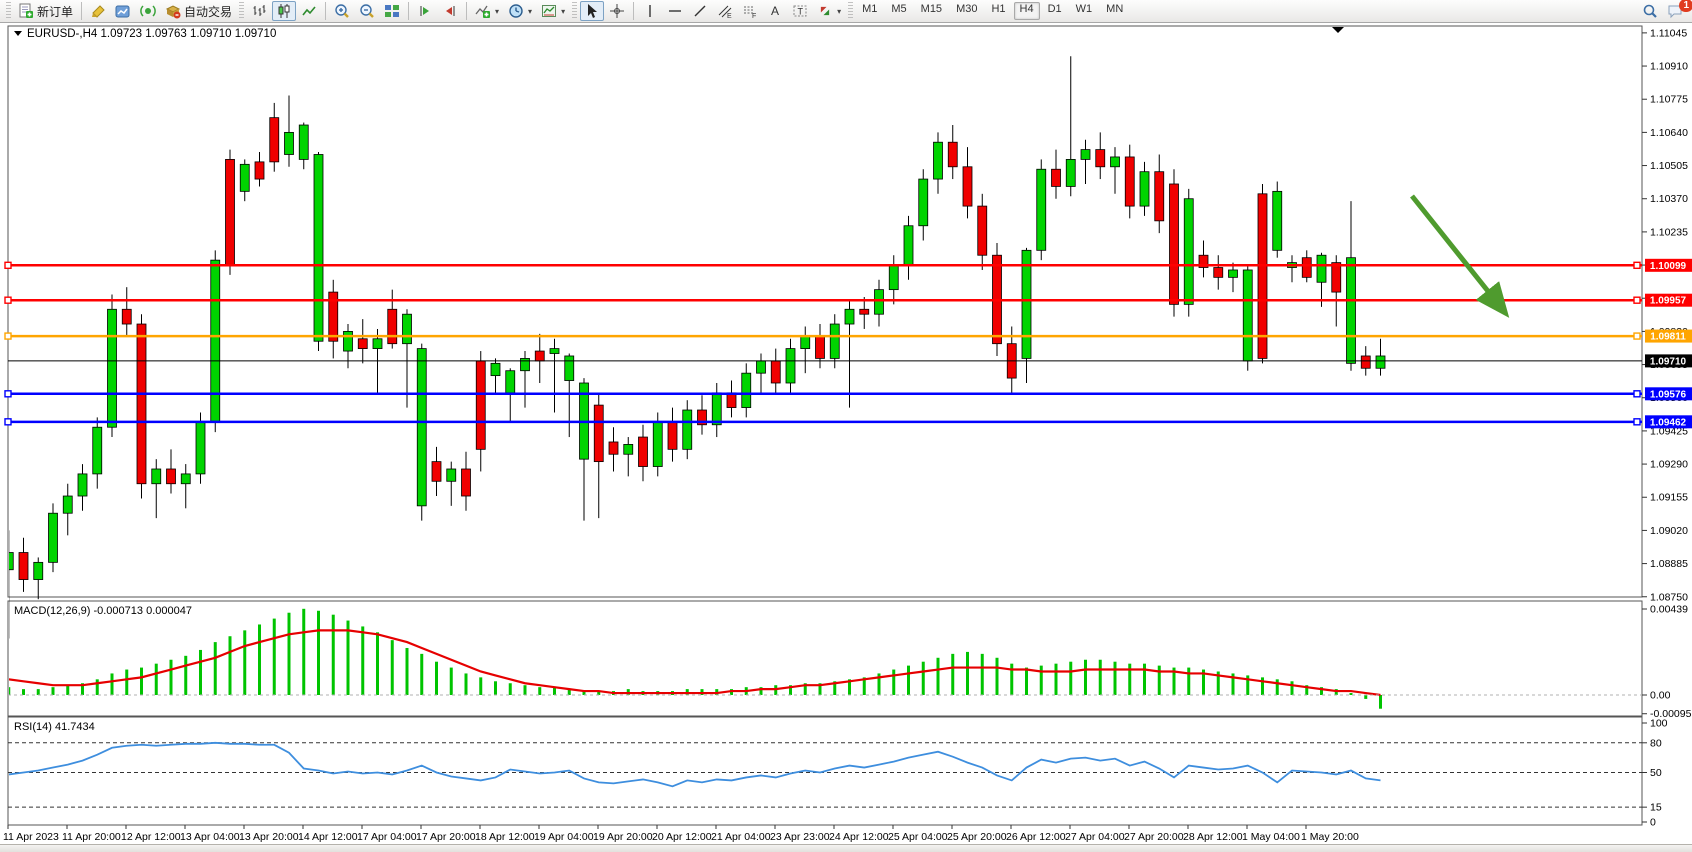 This screenshot has height=852, width=1692. Describe the element at coordinates (1036, 837) in the screenshot. I see `date-axis-label: 26 Apr 12:00` at that location.